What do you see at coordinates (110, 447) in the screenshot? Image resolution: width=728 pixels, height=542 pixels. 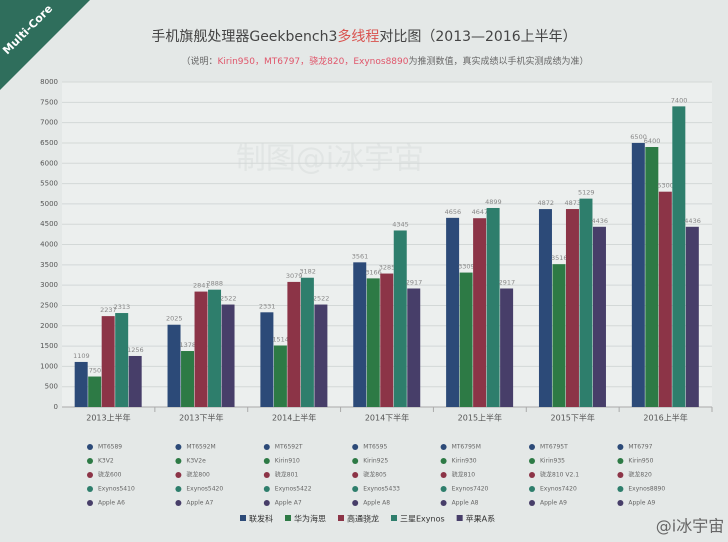 I see `chip-label: MT6589` at bounding box center [110, 447].